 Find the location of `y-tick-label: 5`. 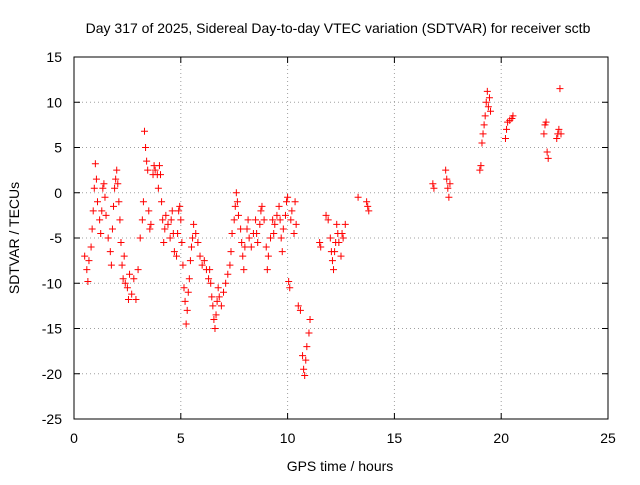

y-tick-label: 5 is located at coordinates (58, 148).